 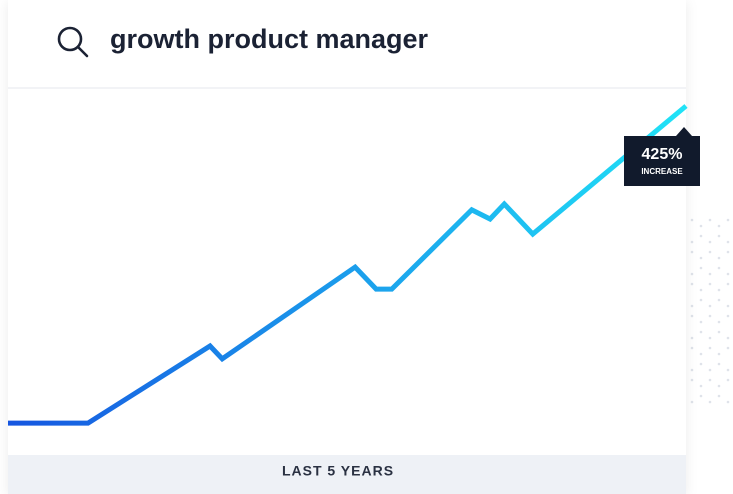 What do you see at coordinates (269, 39) in the screenshot?
I see `search-query: growth product manager` at bounding box center [269, 39].